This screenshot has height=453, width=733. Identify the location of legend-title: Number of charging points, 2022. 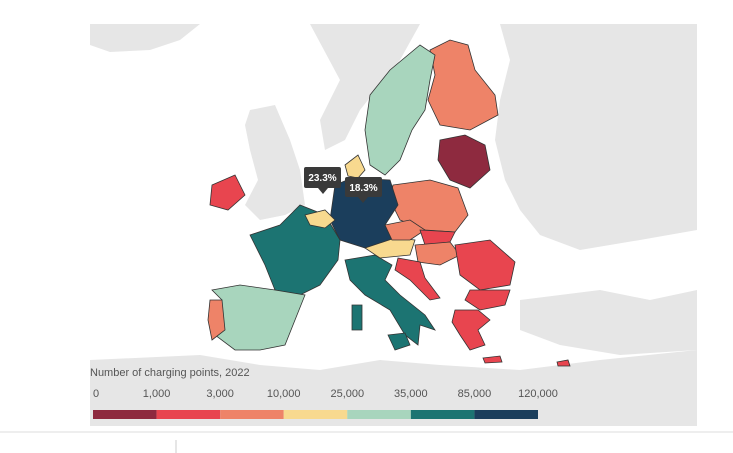
(170, 373).